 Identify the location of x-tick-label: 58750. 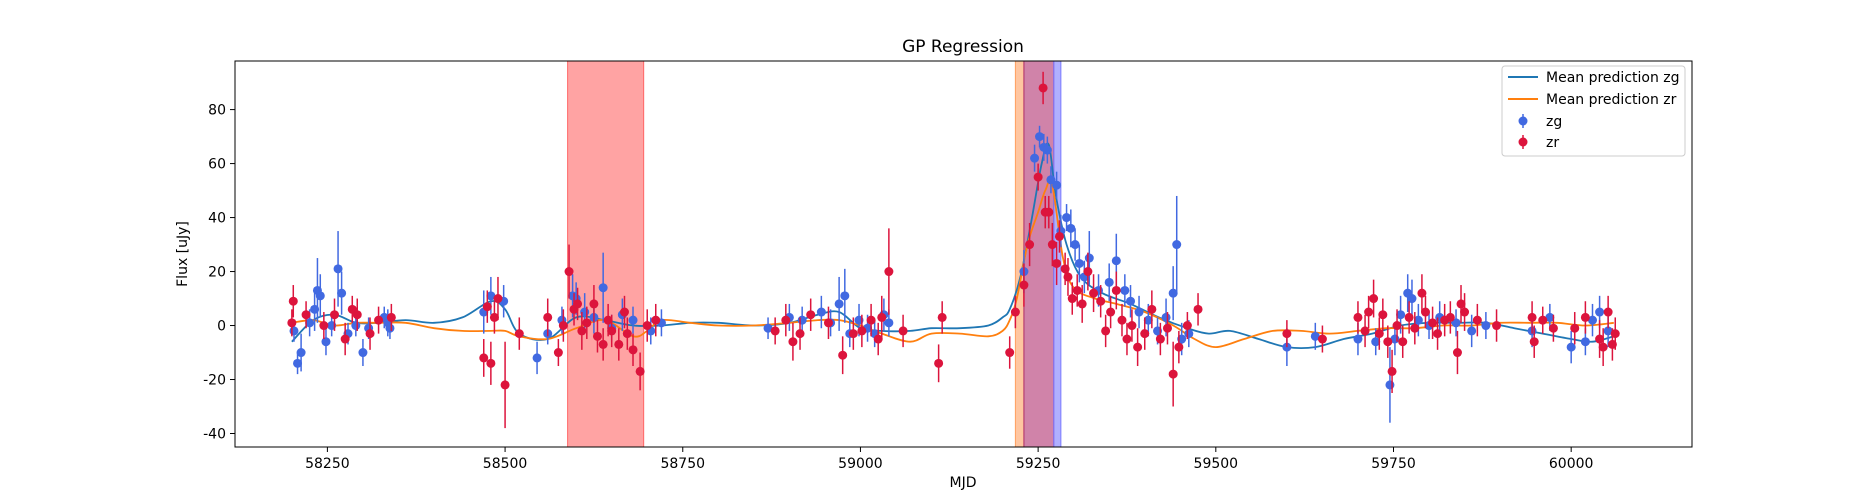
(682, 464).